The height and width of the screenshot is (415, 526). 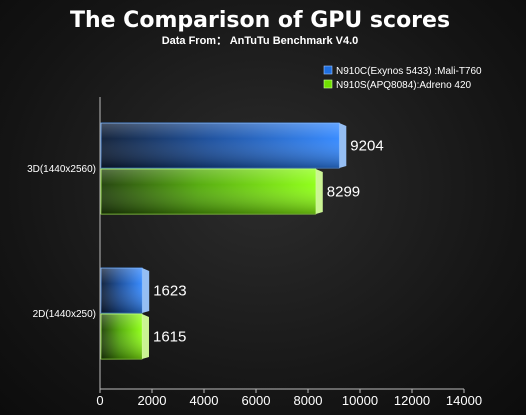 I want to click on x-tick-label-2: 4000, so click(x=204, y=400).